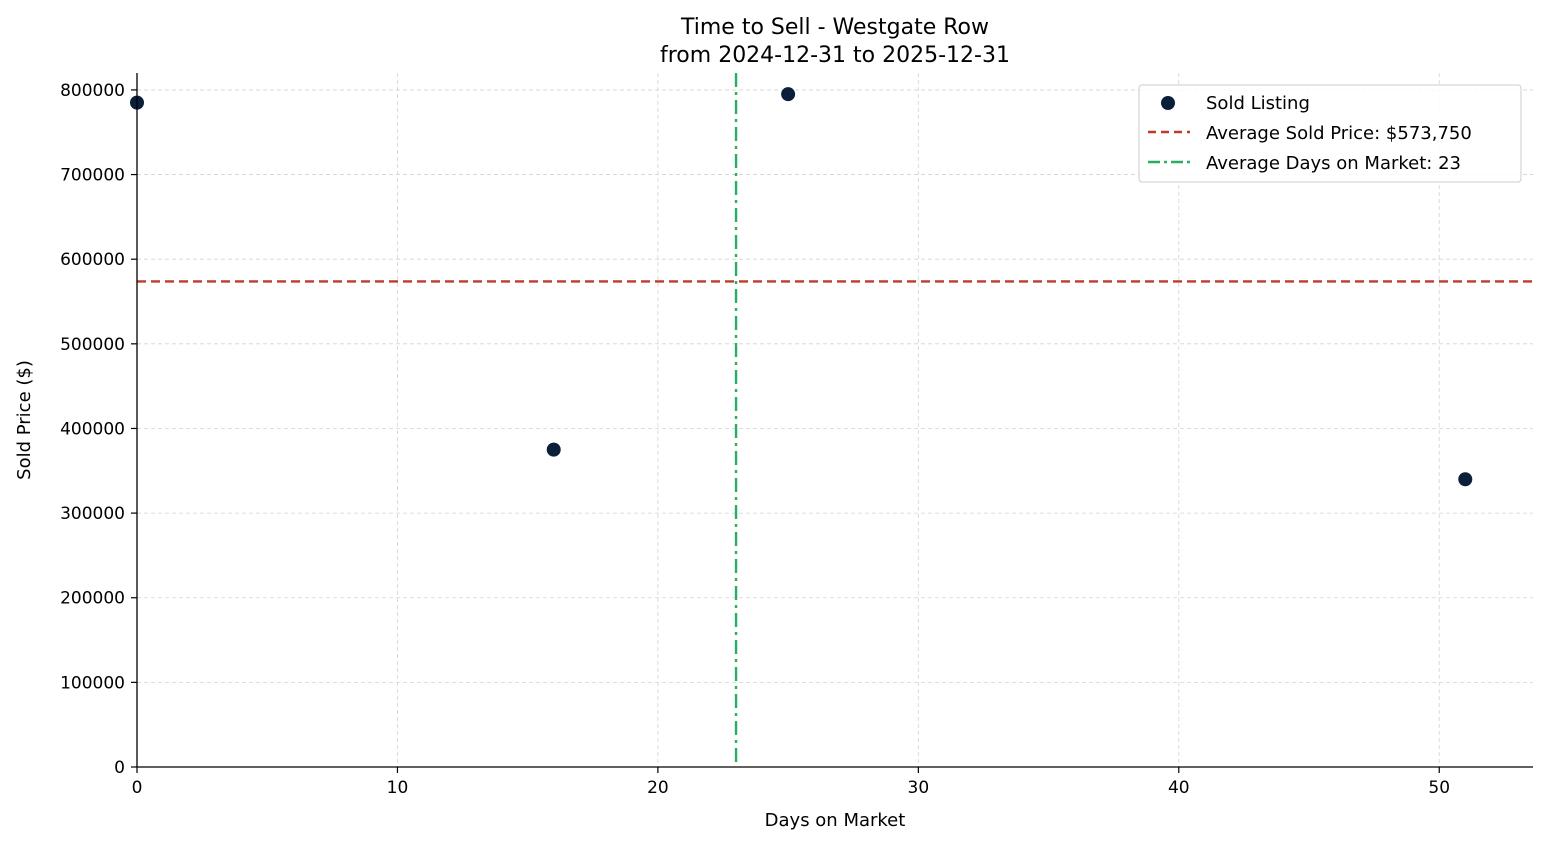 This screenshot has width=1547, height=845. I want to click on x-tick-label: 20, so click(658, 788).